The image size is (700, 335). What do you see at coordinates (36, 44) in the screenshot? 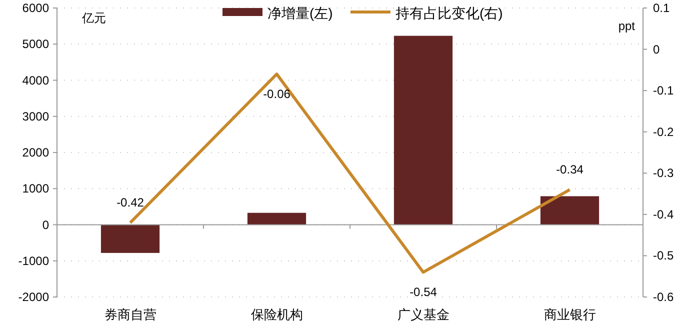
I see `y-tick-label: 5000` at bounding box center [36, 44].